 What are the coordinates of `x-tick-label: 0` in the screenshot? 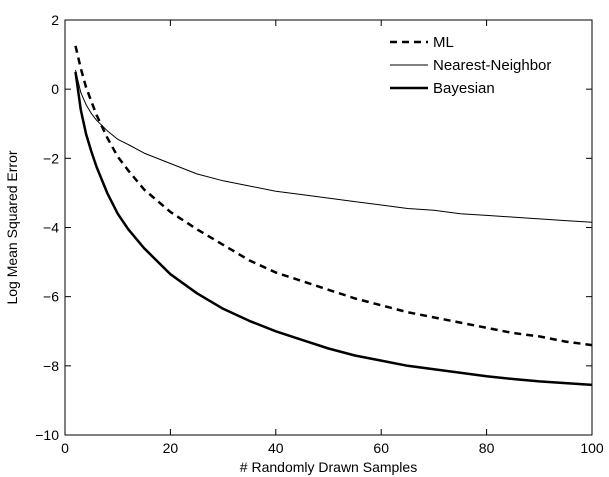 It's located at (65, 448).